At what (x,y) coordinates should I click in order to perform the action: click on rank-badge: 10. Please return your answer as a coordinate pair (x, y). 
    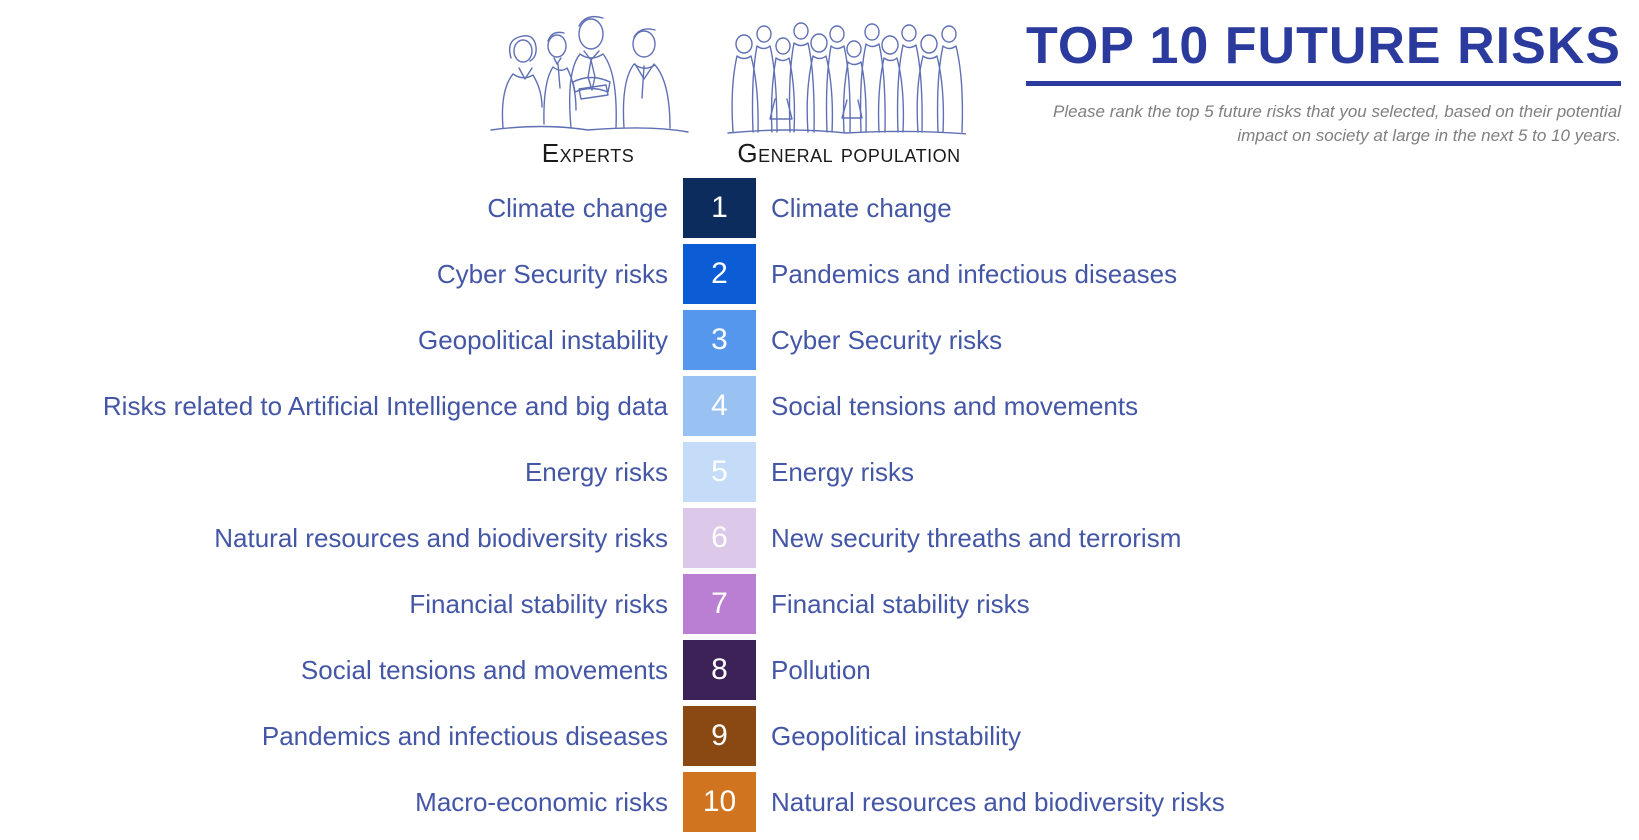
    Looking at the image, I should click on (719, 802).